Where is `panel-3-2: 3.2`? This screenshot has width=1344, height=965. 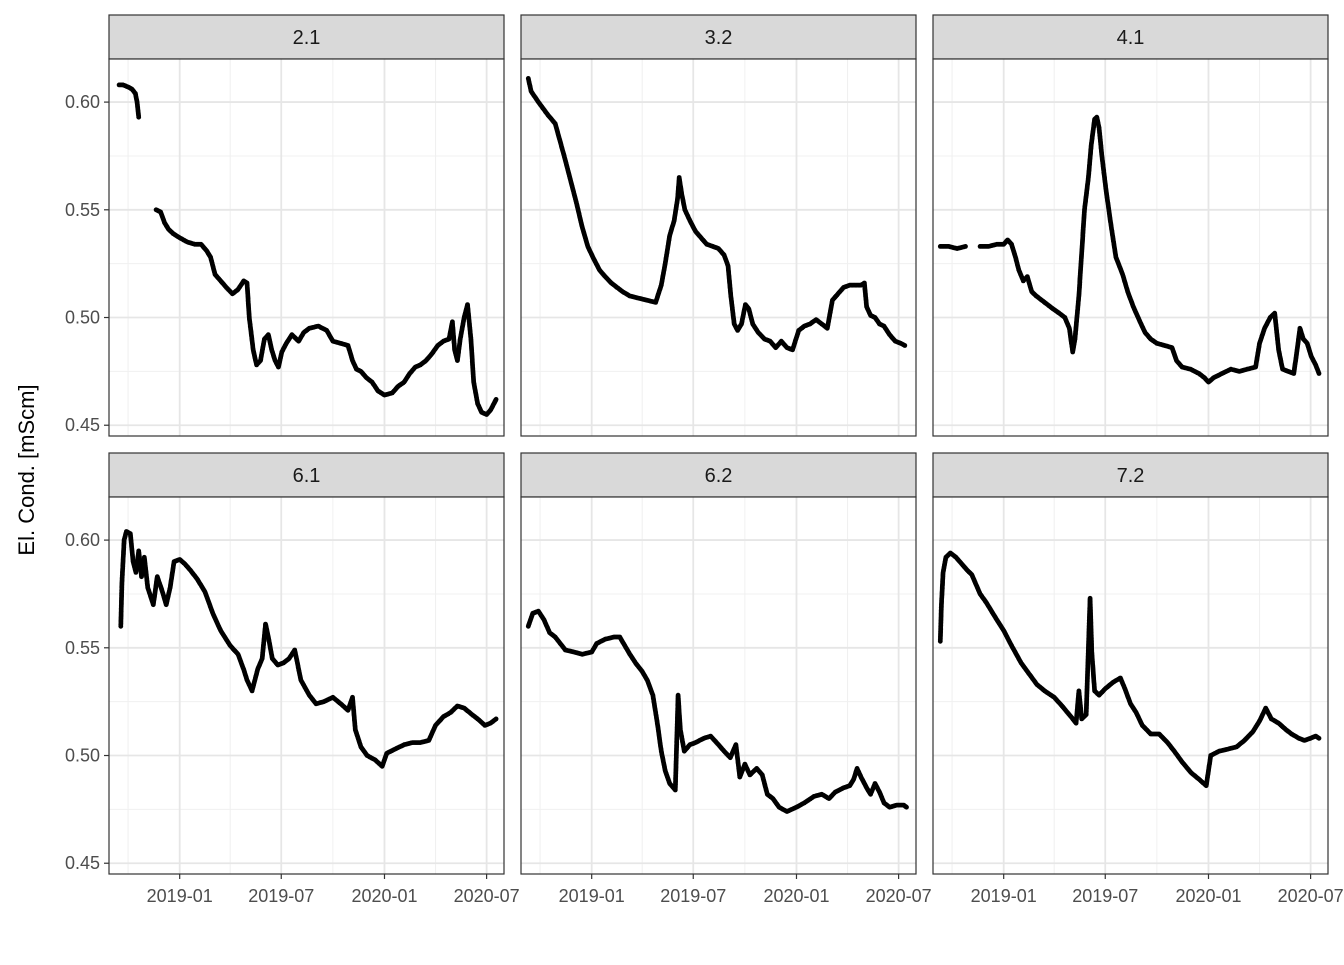
panel-3-2: 3.2 is located at coordinates (718, 225).